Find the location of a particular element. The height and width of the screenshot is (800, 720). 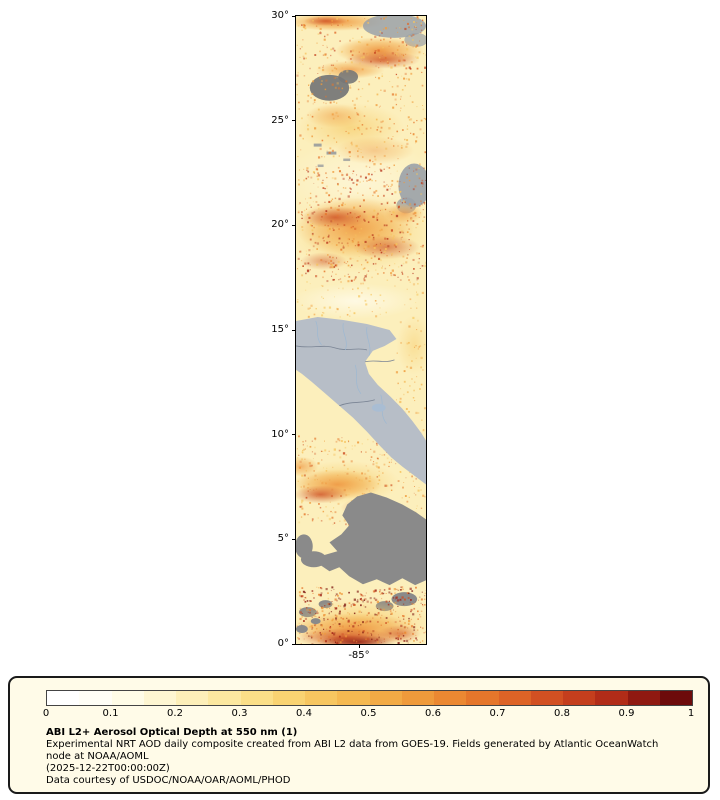

y-axis-tick-label: 10° is located at coordinates (280, 434).